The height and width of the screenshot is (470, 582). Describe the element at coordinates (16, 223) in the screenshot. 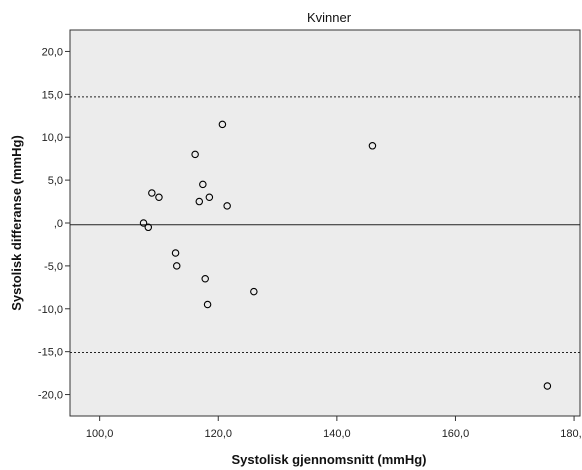

I see `y-axis-title: Systolisk differanse (mmHg)` at that location.